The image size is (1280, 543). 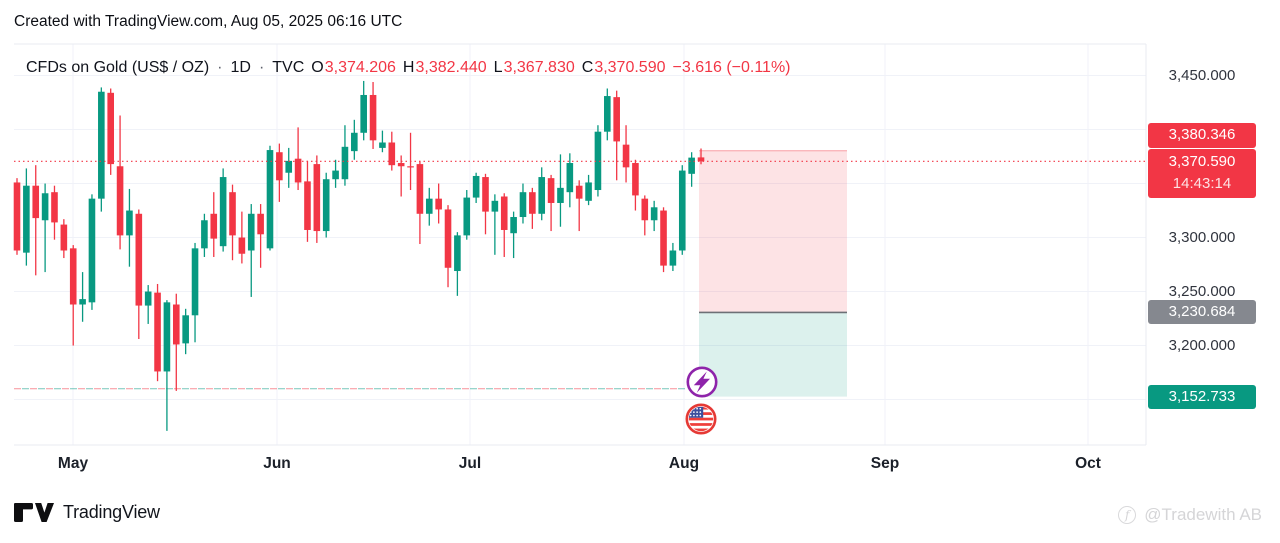 I want to click on tradingview-wordmark: TradingView, so click(x=111, y=512).